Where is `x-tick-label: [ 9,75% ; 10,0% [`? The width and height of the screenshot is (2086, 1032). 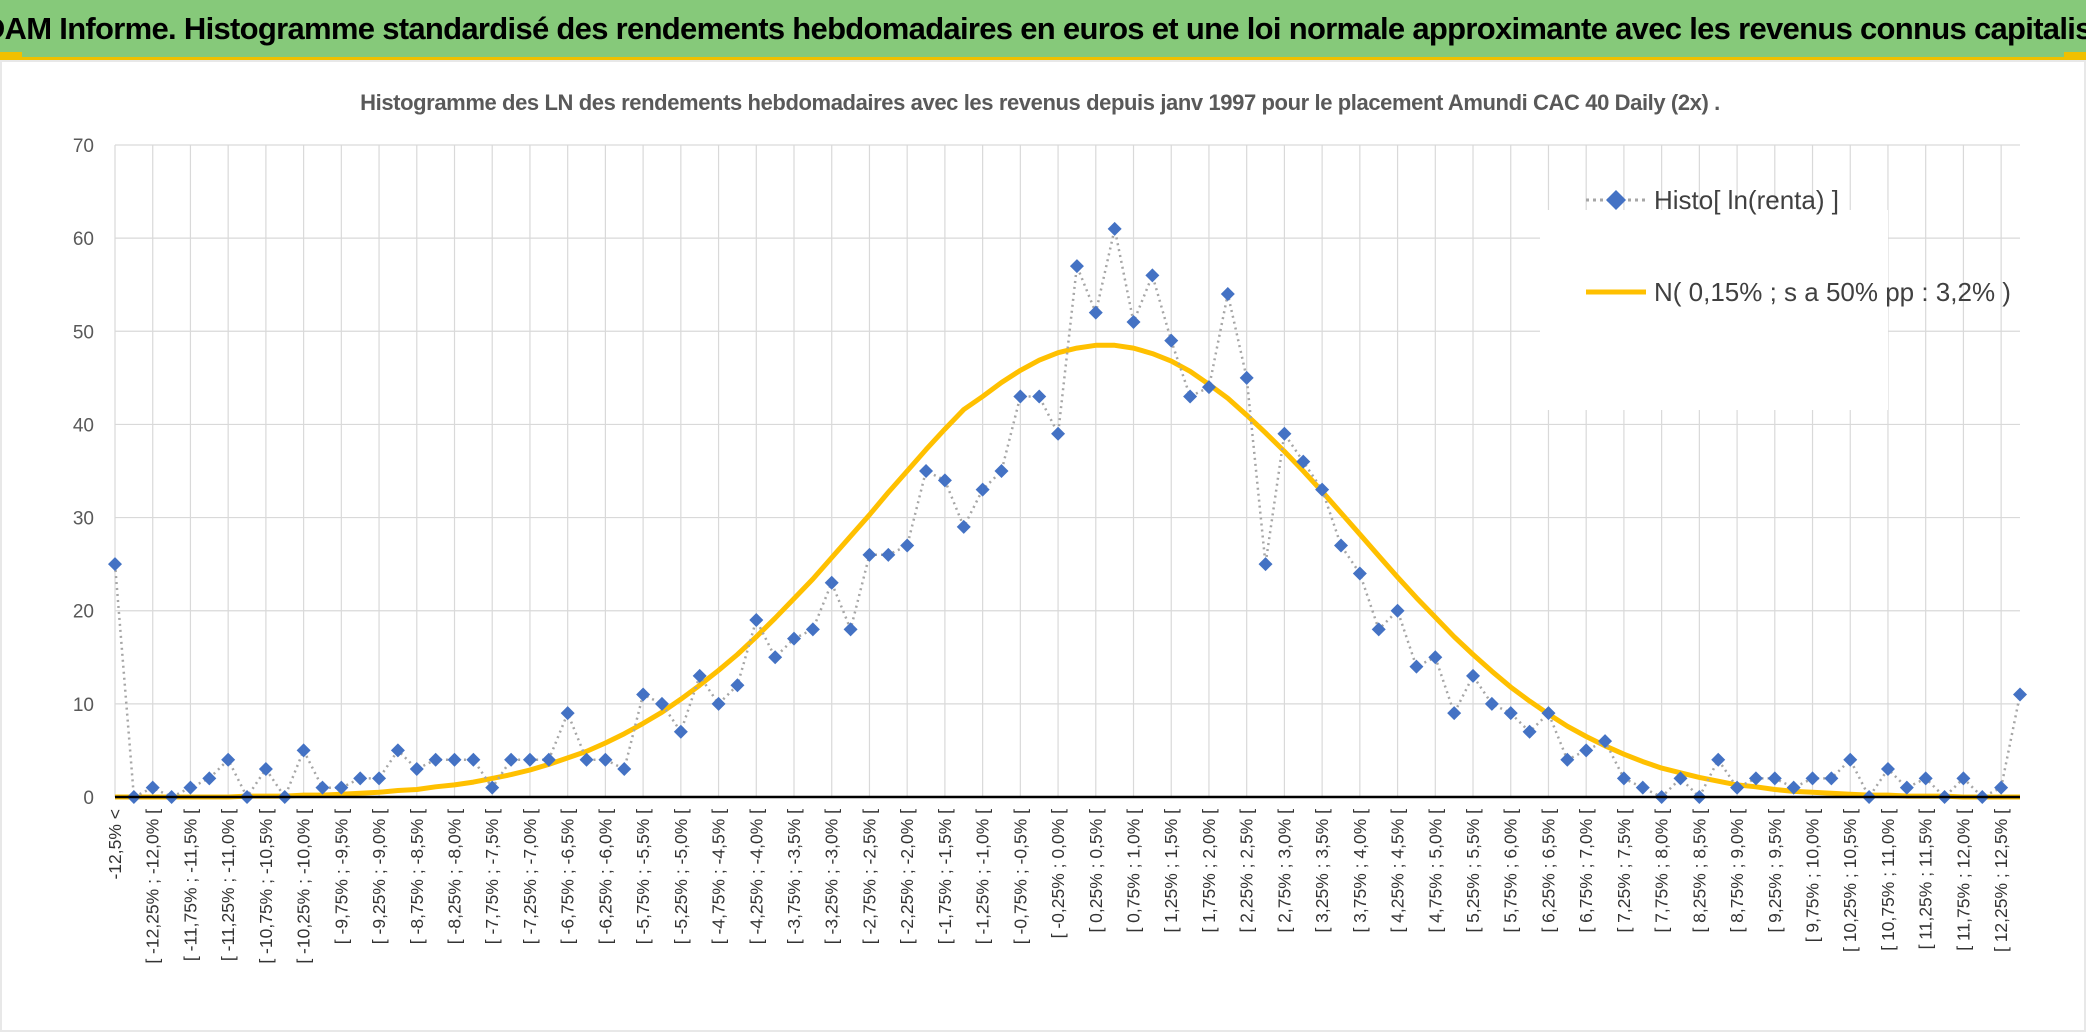
x-tick-label: [ 9,75% ; 10,0% [ is located at coordinates (1813, 875).